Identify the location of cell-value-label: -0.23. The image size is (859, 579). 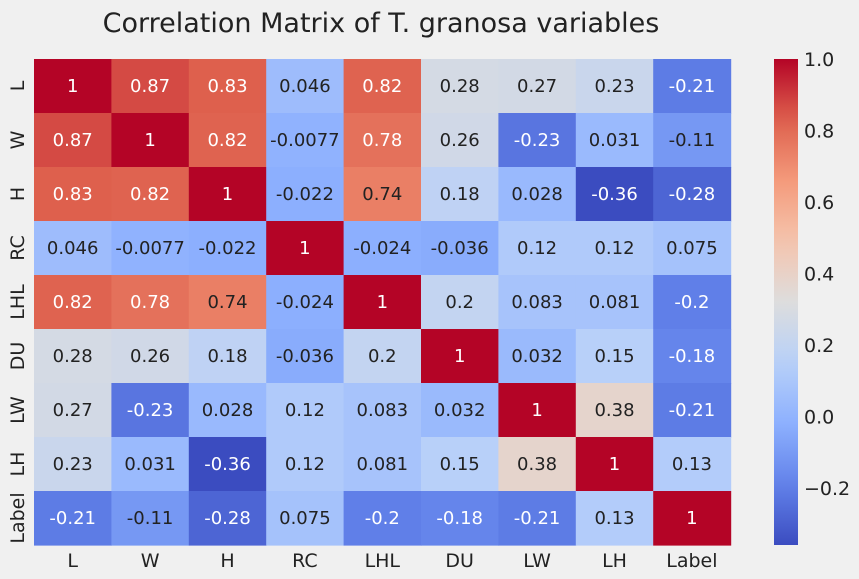
(150, 410).